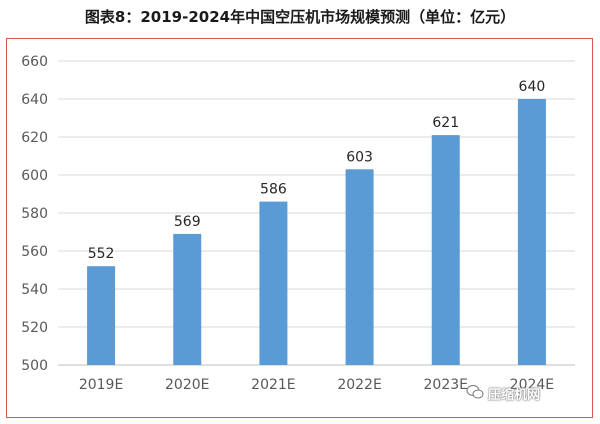 The image size is (600, 424). Describe the element at coordinates (34, 100) in the screenshot. I see `y-tick-label: 640` at that location.